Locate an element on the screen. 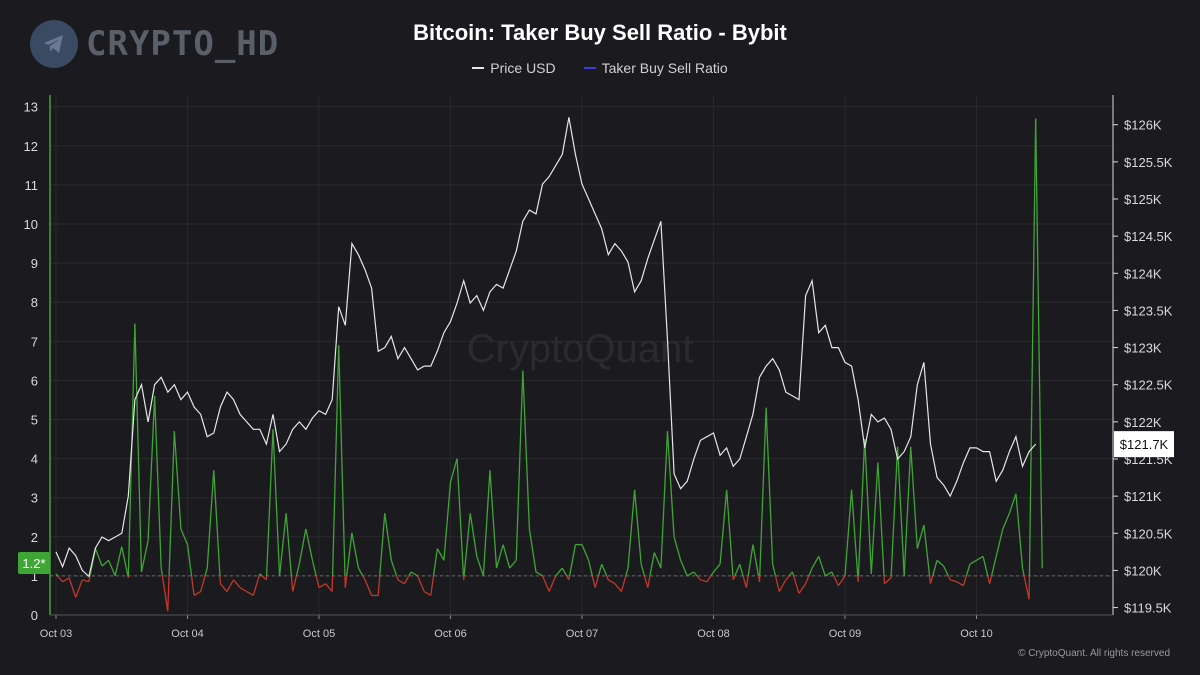  x-tick-label: Oct 03 is located at coordinates (56, 634).